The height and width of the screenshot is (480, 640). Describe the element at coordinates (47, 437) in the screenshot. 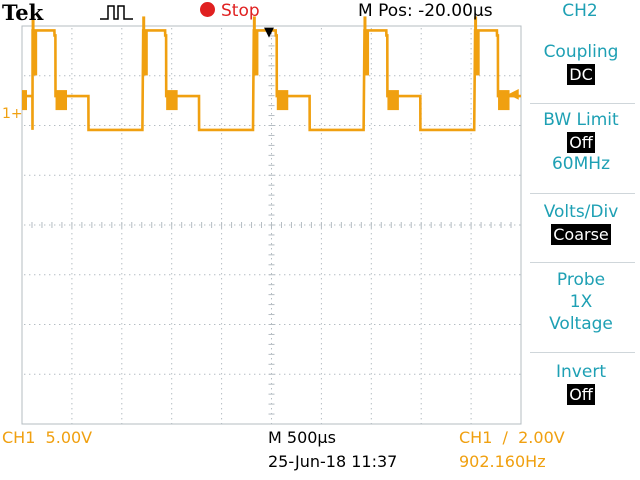

I see `ch1-scale-readout: CH1 5.00V` at that location.